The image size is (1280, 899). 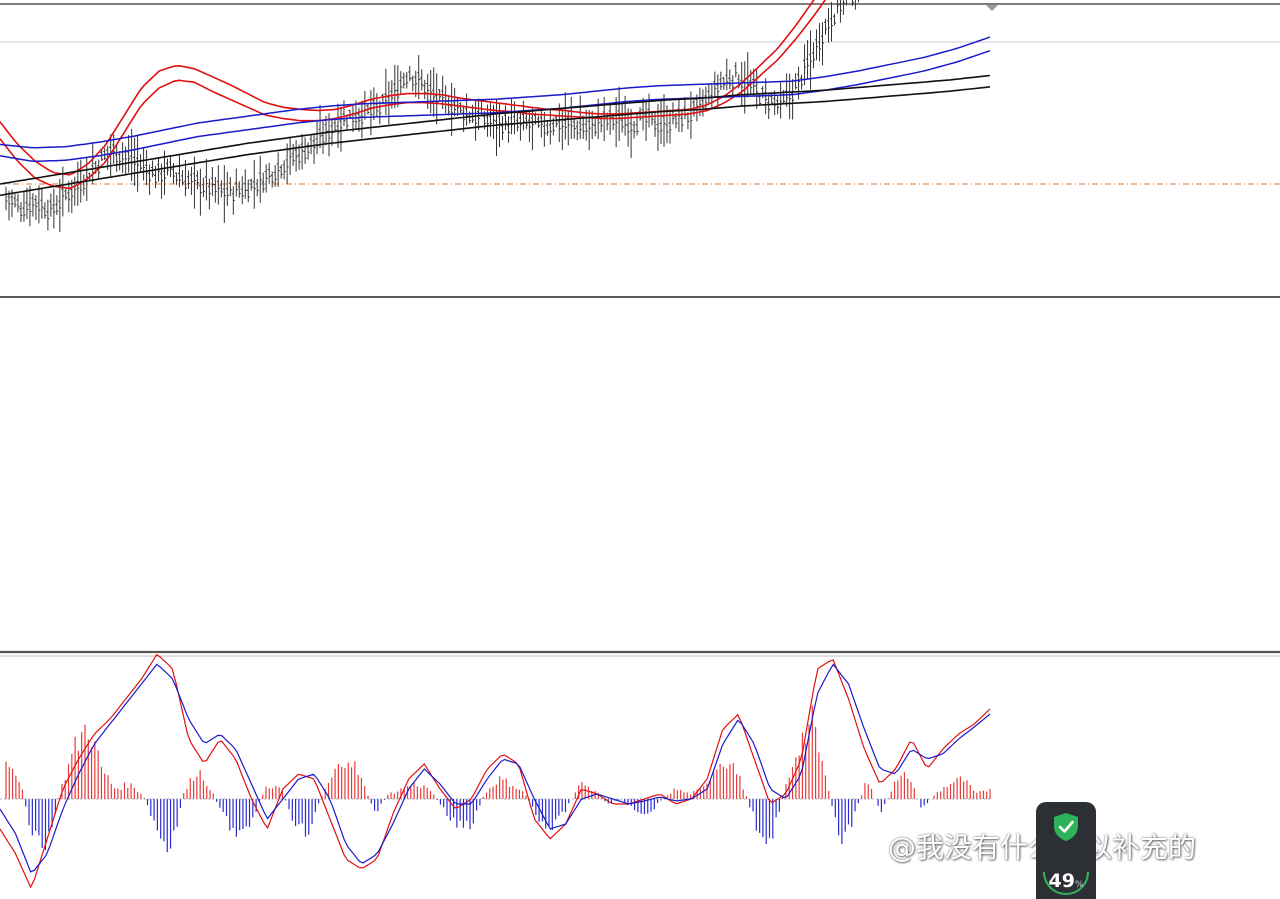 I want to click on shield-check-icon, so click(x=1066, y=827).